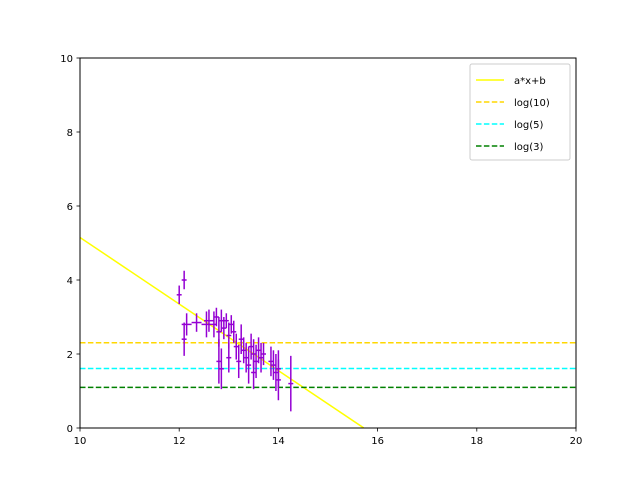 This screenshot has width=640, height=480. Describe the element at coordinates (179, 441) in the screenshot. I see `x-tick-label: 12` at that location.